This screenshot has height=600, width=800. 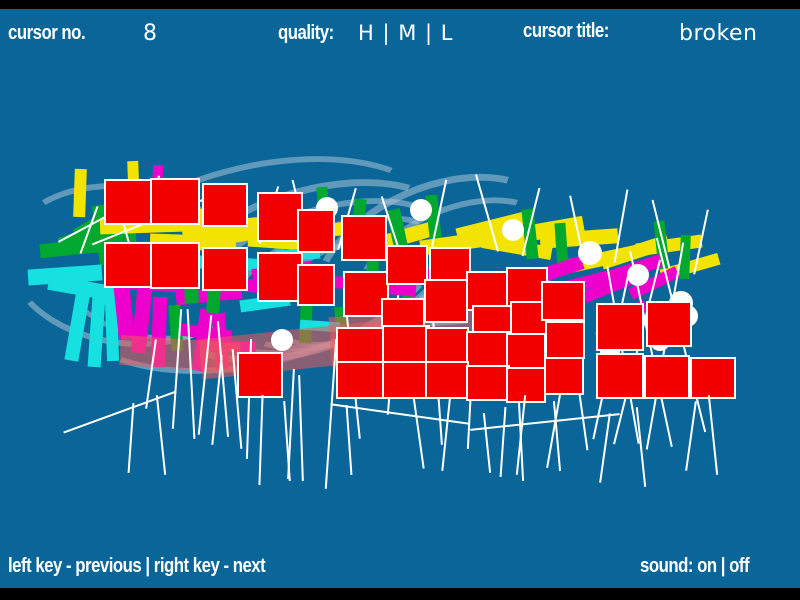 I want to click on quality-label: quality:, so click(x=306, y=33).